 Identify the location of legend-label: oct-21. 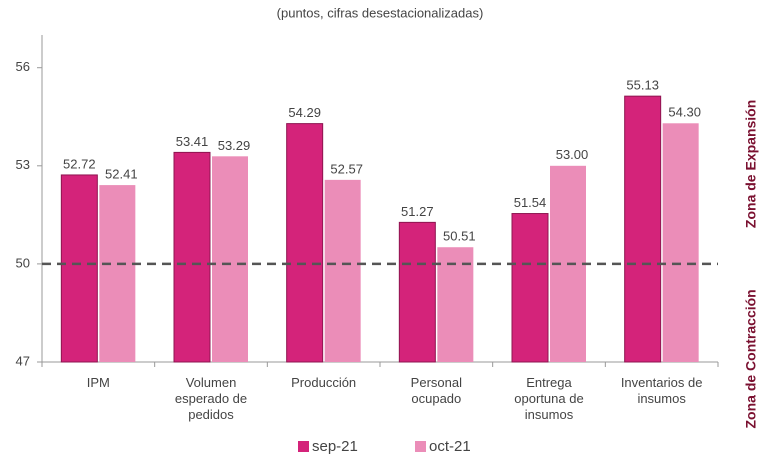
(450, 446).